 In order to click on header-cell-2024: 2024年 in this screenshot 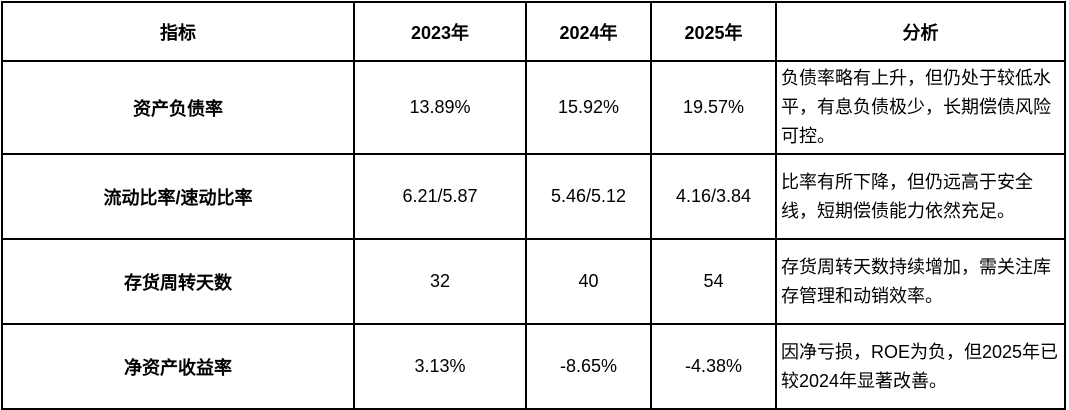, I will do `click(588, 31)`.